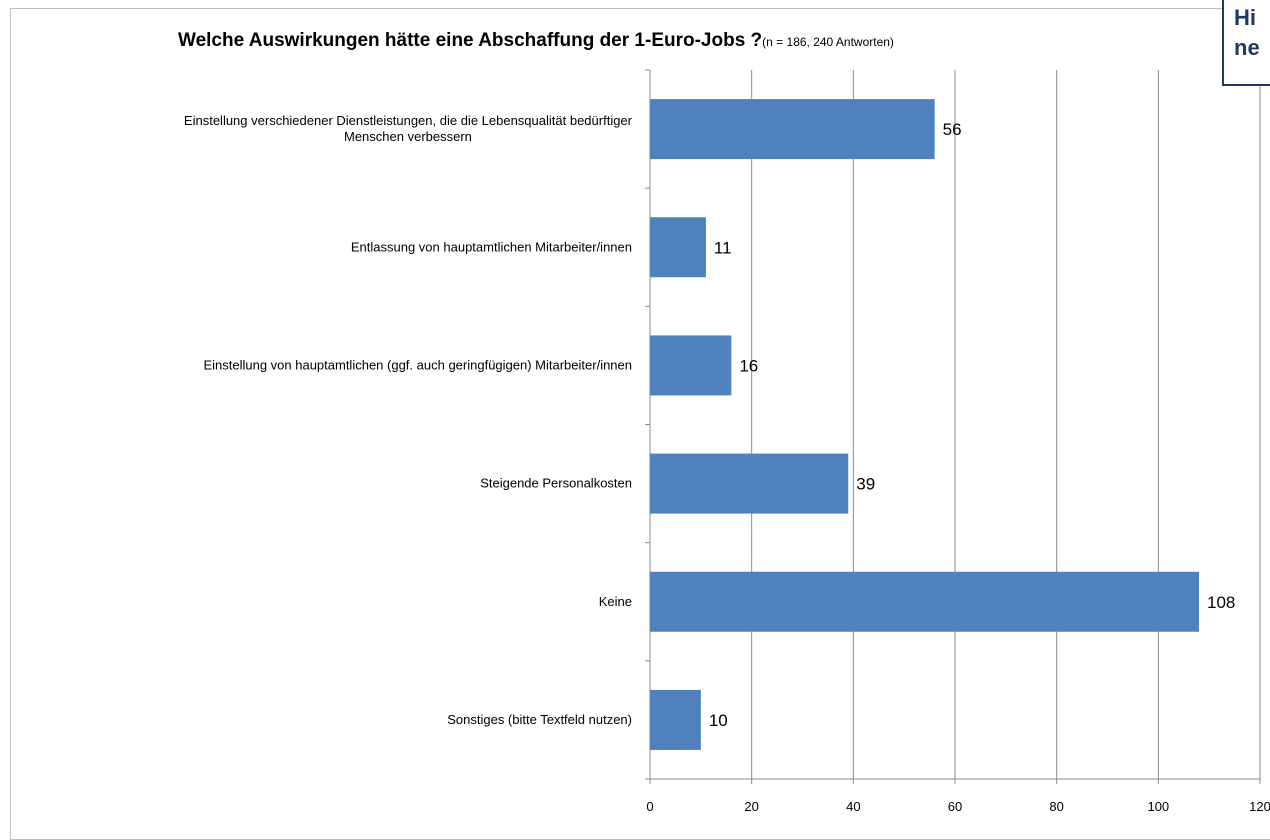 The height and width of the screenshot is (840, 1270). What do you see at coordinates (718, 720) in the screenshot?
I see `data-label: 10` at bounding box center [718, 720].